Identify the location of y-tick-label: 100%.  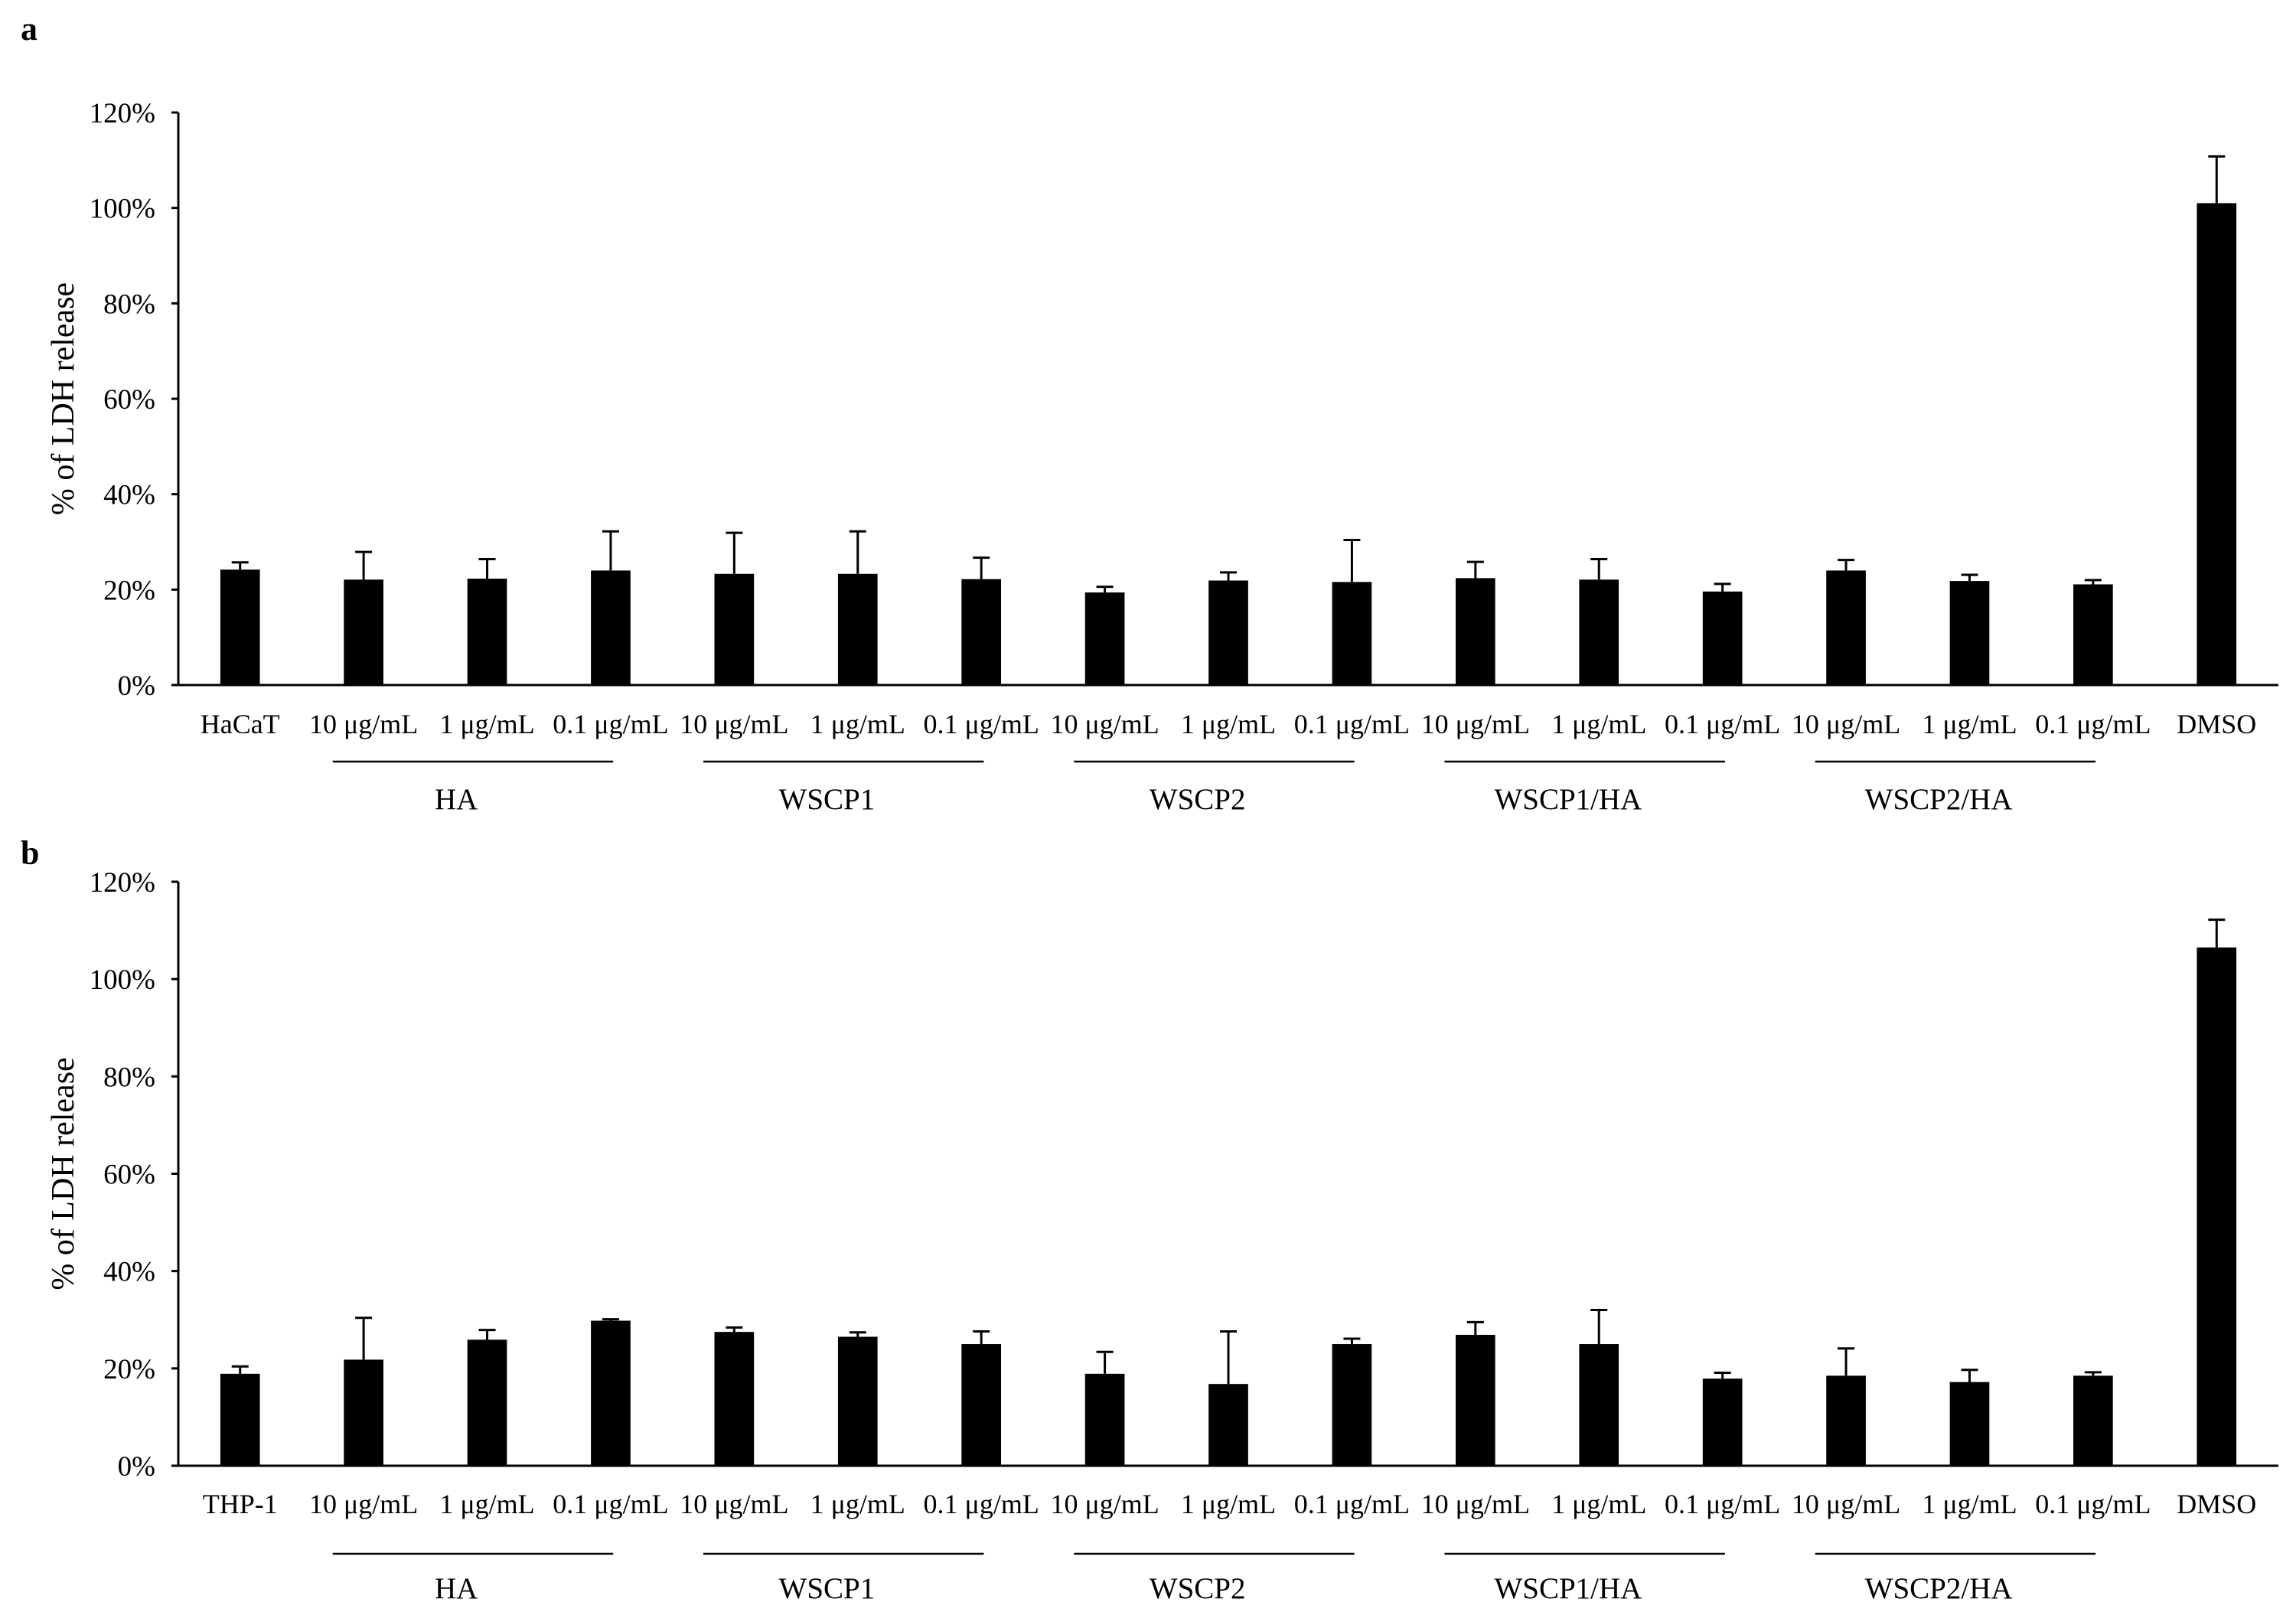
(122, 980).